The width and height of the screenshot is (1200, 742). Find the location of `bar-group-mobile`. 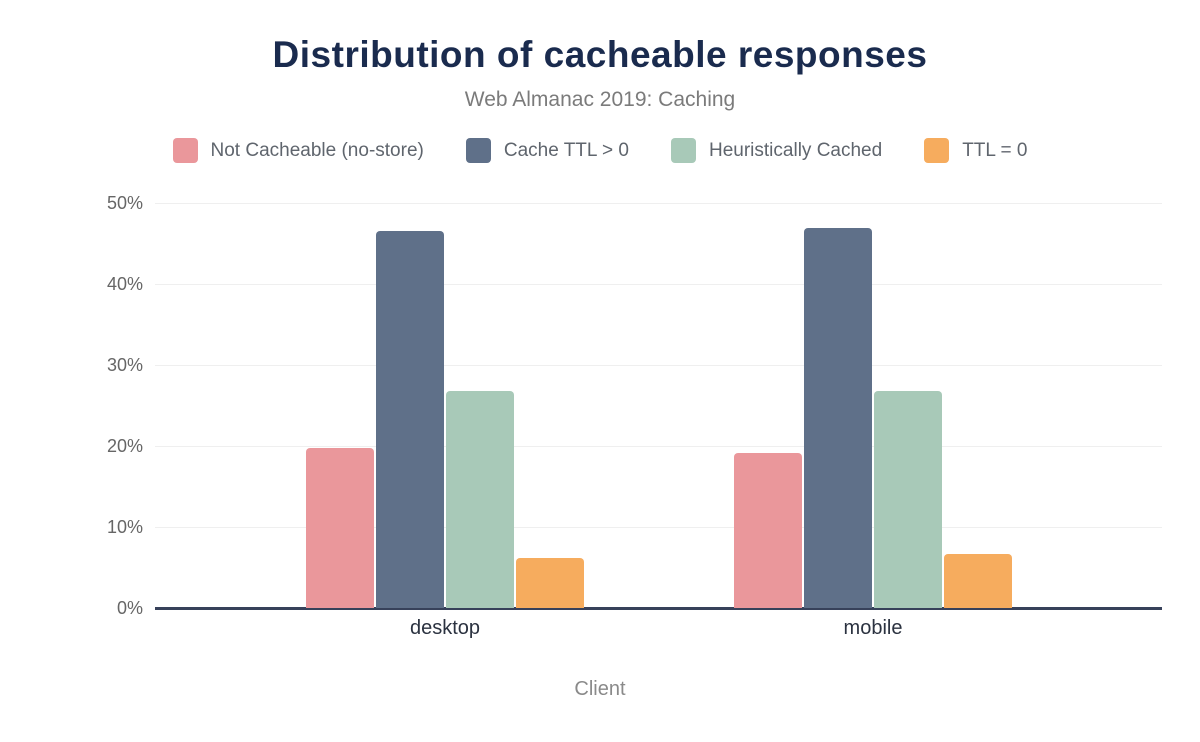

bar-group-mobile is located at coordinates (873, 405).